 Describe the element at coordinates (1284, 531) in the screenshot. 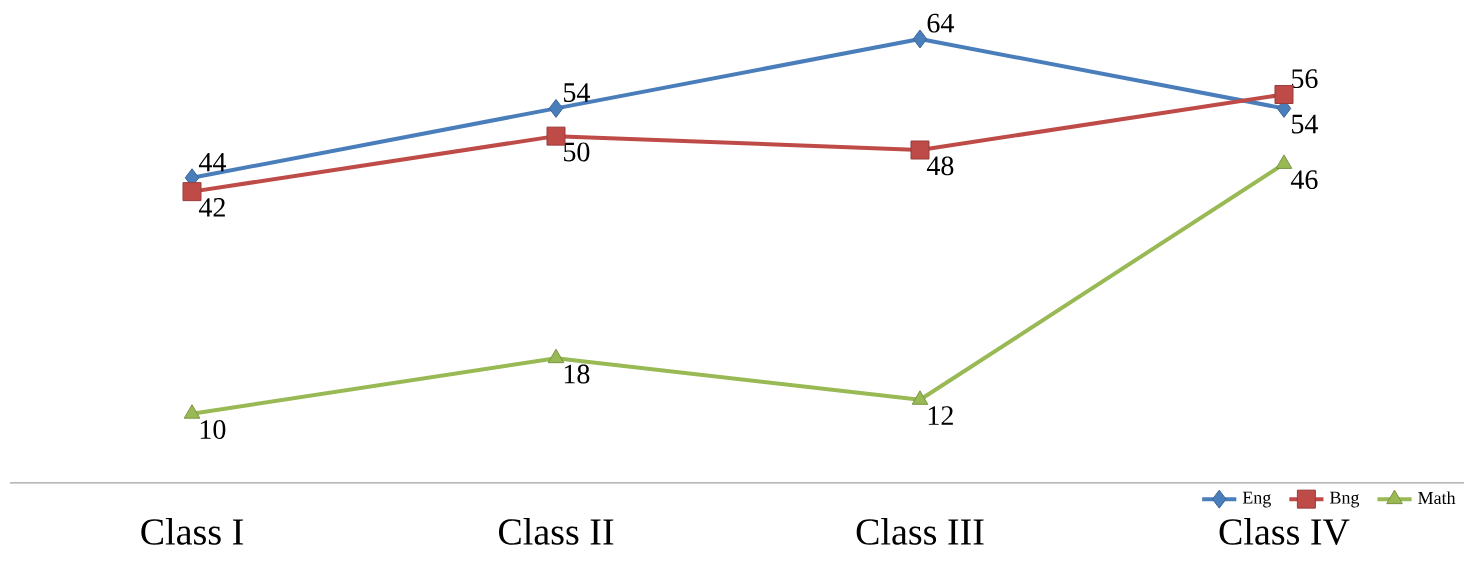

I see `x-tick-label: Class IV` at that location.